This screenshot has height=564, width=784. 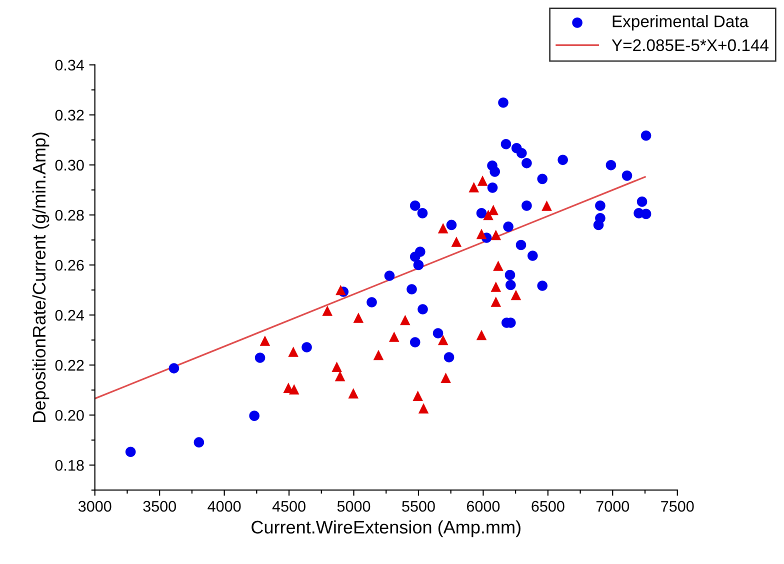 What do you see at coordinates (548, 506) in the screenshot?
I see `x-tick-label: 6500` at bounding box center [548, 506].